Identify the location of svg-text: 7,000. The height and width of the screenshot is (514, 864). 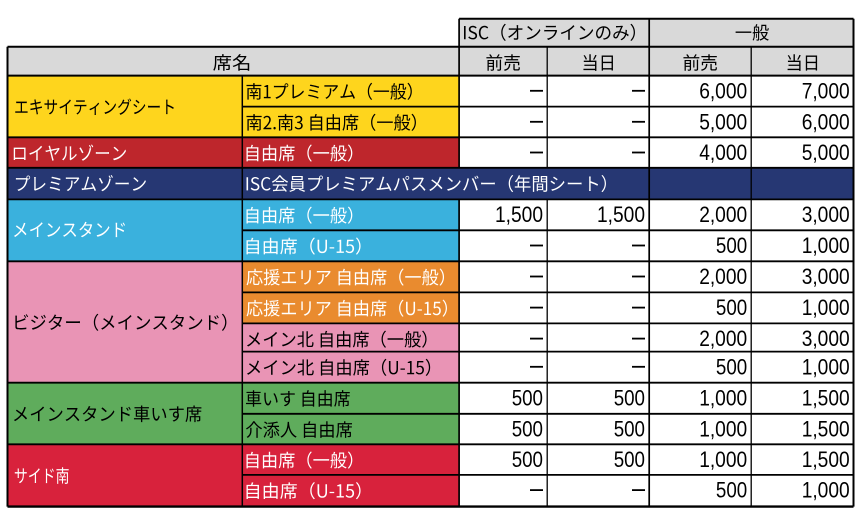
(826, 90).